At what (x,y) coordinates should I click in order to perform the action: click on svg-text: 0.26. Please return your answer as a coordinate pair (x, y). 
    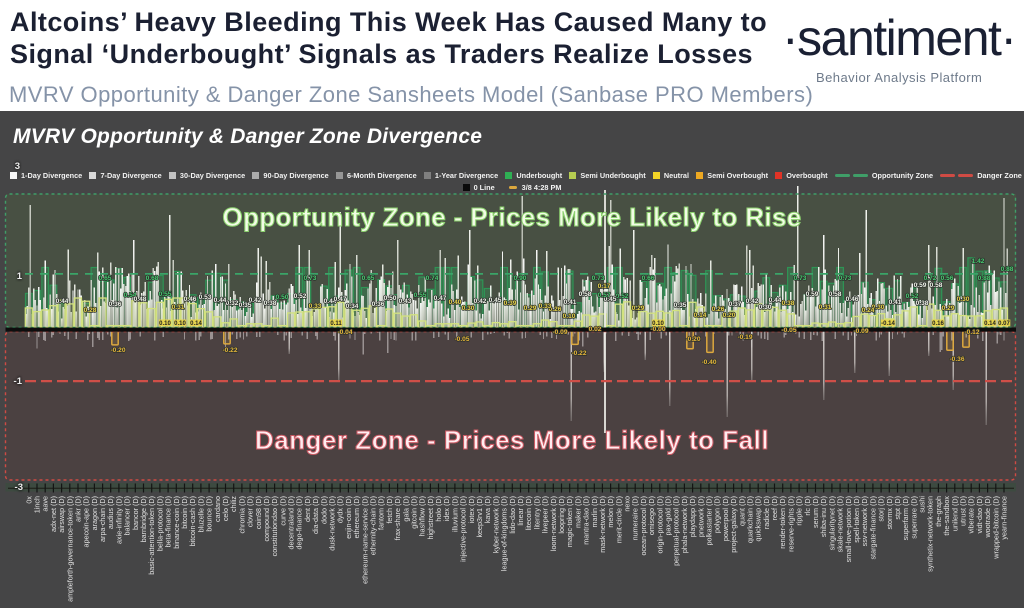
    Looking at the image, I should click on (718, 309).